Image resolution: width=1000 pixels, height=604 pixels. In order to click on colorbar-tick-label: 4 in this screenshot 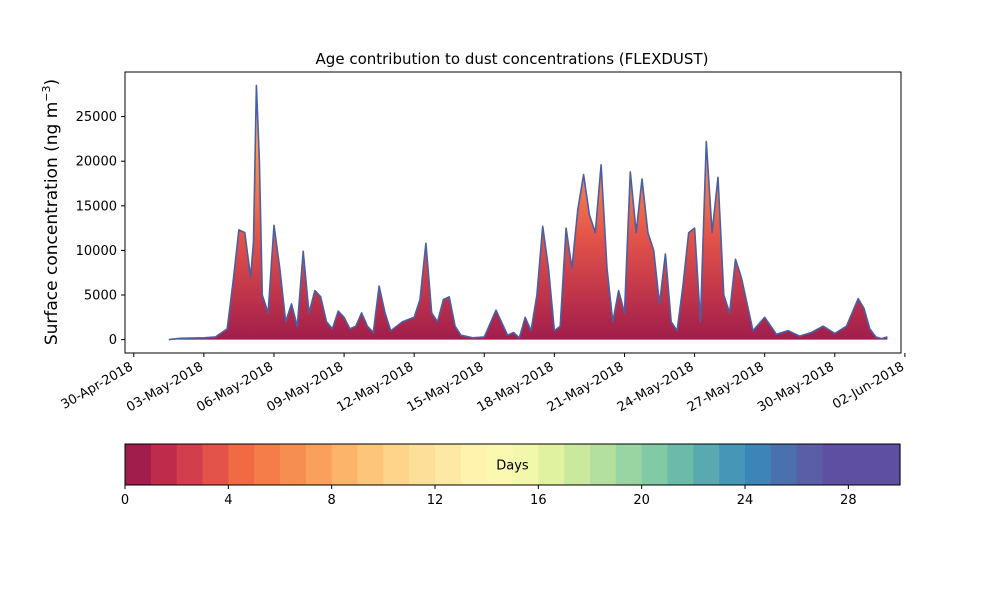, I will do `click(228, 500)`.